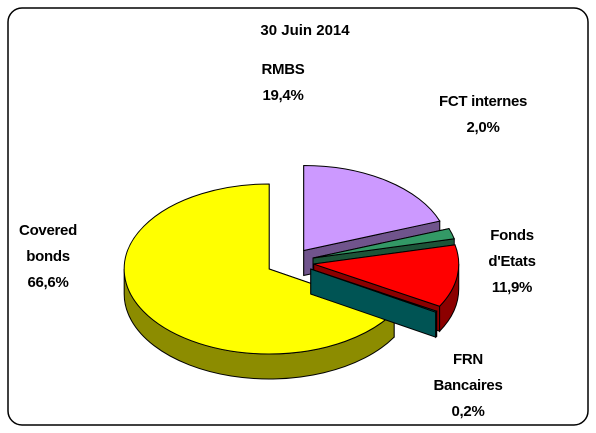 The height and width of the screenshot is (433, 596). Describe the element at coordinates (436, 324) in the screenshot. I see `slice-wall` at that location.